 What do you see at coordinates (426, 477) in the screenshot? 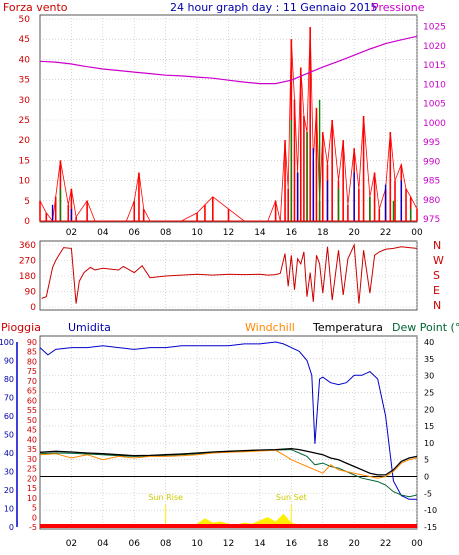
I see `temperature-y-tick-label: 0` at bounding box center [426, 477].